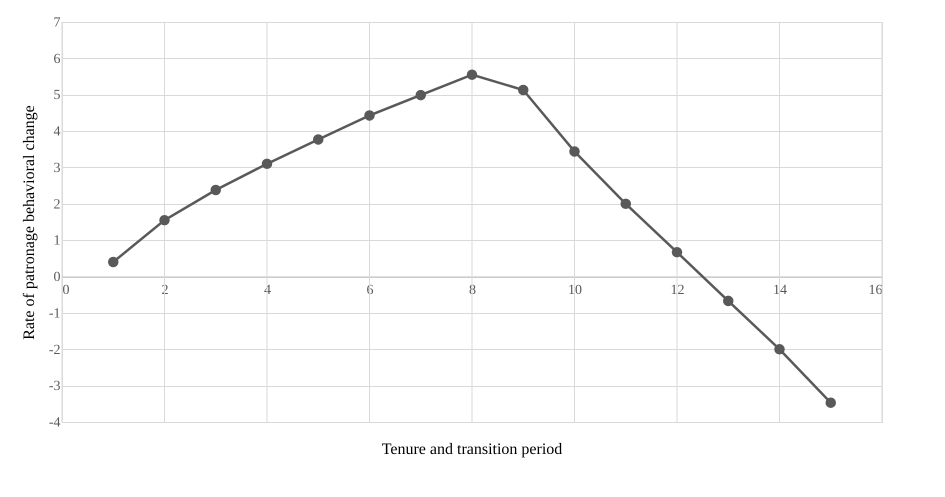 This screenshot has height=497, width=945. What do you see at coordinates (57, 59) in the screenshot?
I see `y-tick-label: 6` at bounding box center [57, 59].